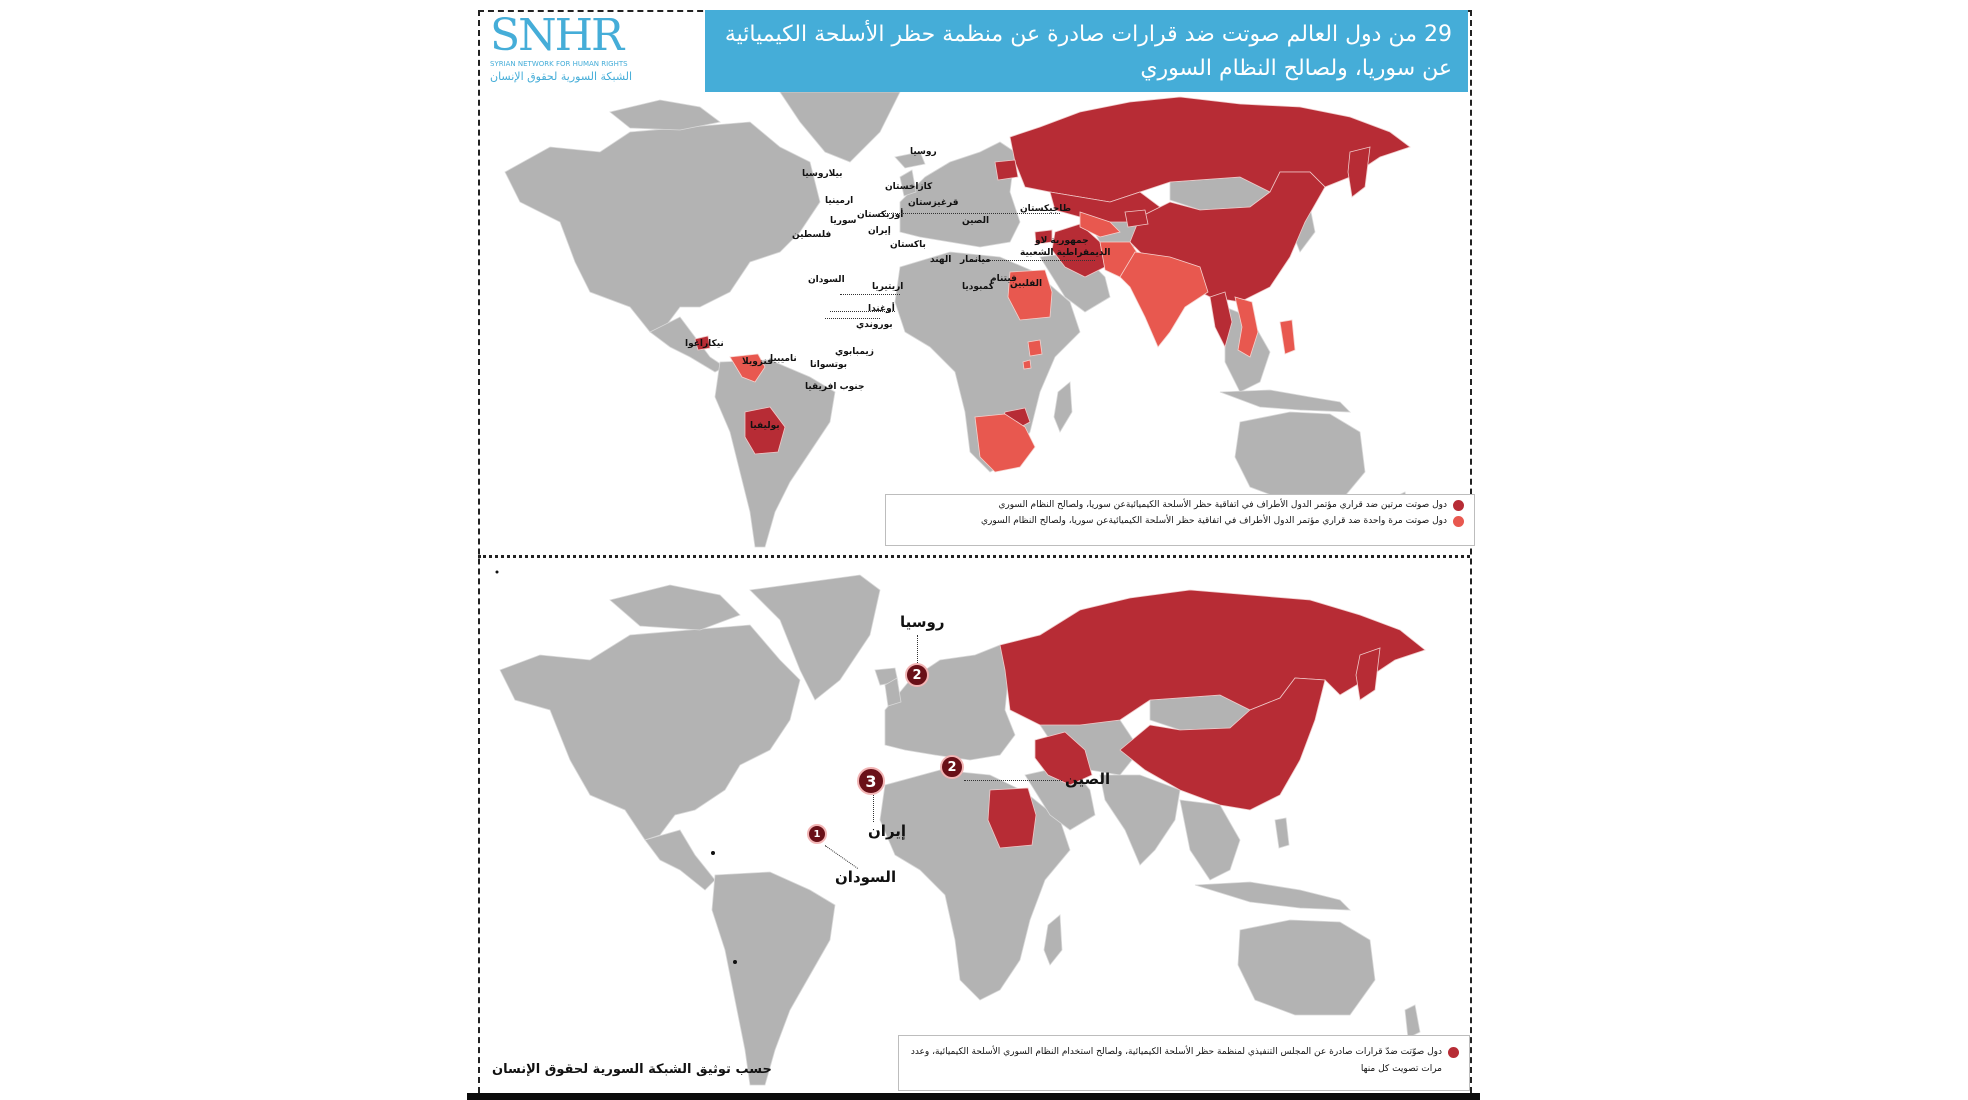 This screenshot has width=1968, height=1100. What do you see at coordinates (1065, 253) in the screenshot?
I see `label-laos-line2: الديمقراطية الشعبية` at bounding box center [1065, 253].